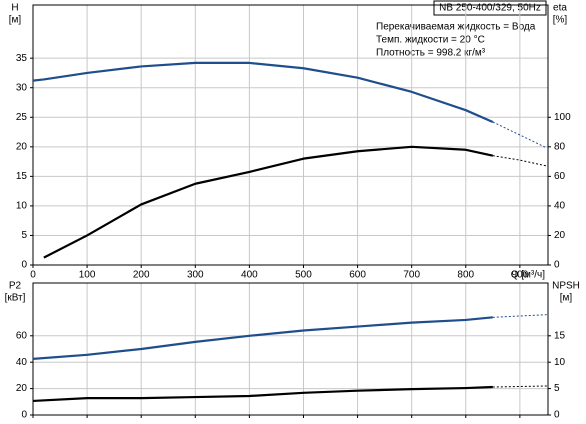 Image resolution: width=586 pixels, height=424 pixels. I want to click on y2-tick-label: 15, so click(560, 335).